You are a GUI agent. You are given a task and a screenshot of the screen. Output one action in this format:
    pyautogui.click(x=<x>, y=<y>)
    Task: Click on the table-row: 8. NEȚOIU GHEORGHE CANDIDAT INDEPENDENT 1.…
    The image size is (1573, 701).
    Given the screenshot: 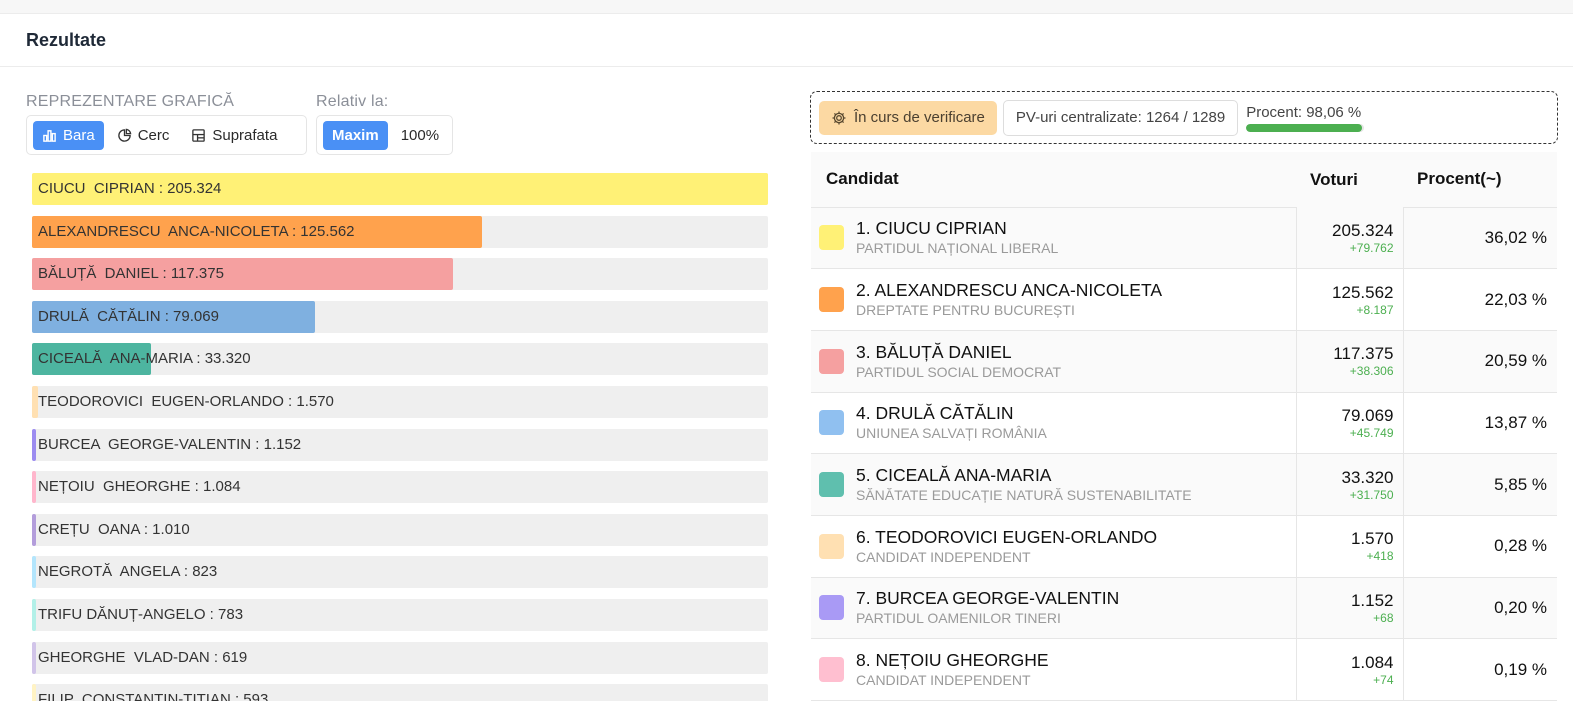 What is the action you would take?
    pyautogui.click(x=1184, y=669)
    